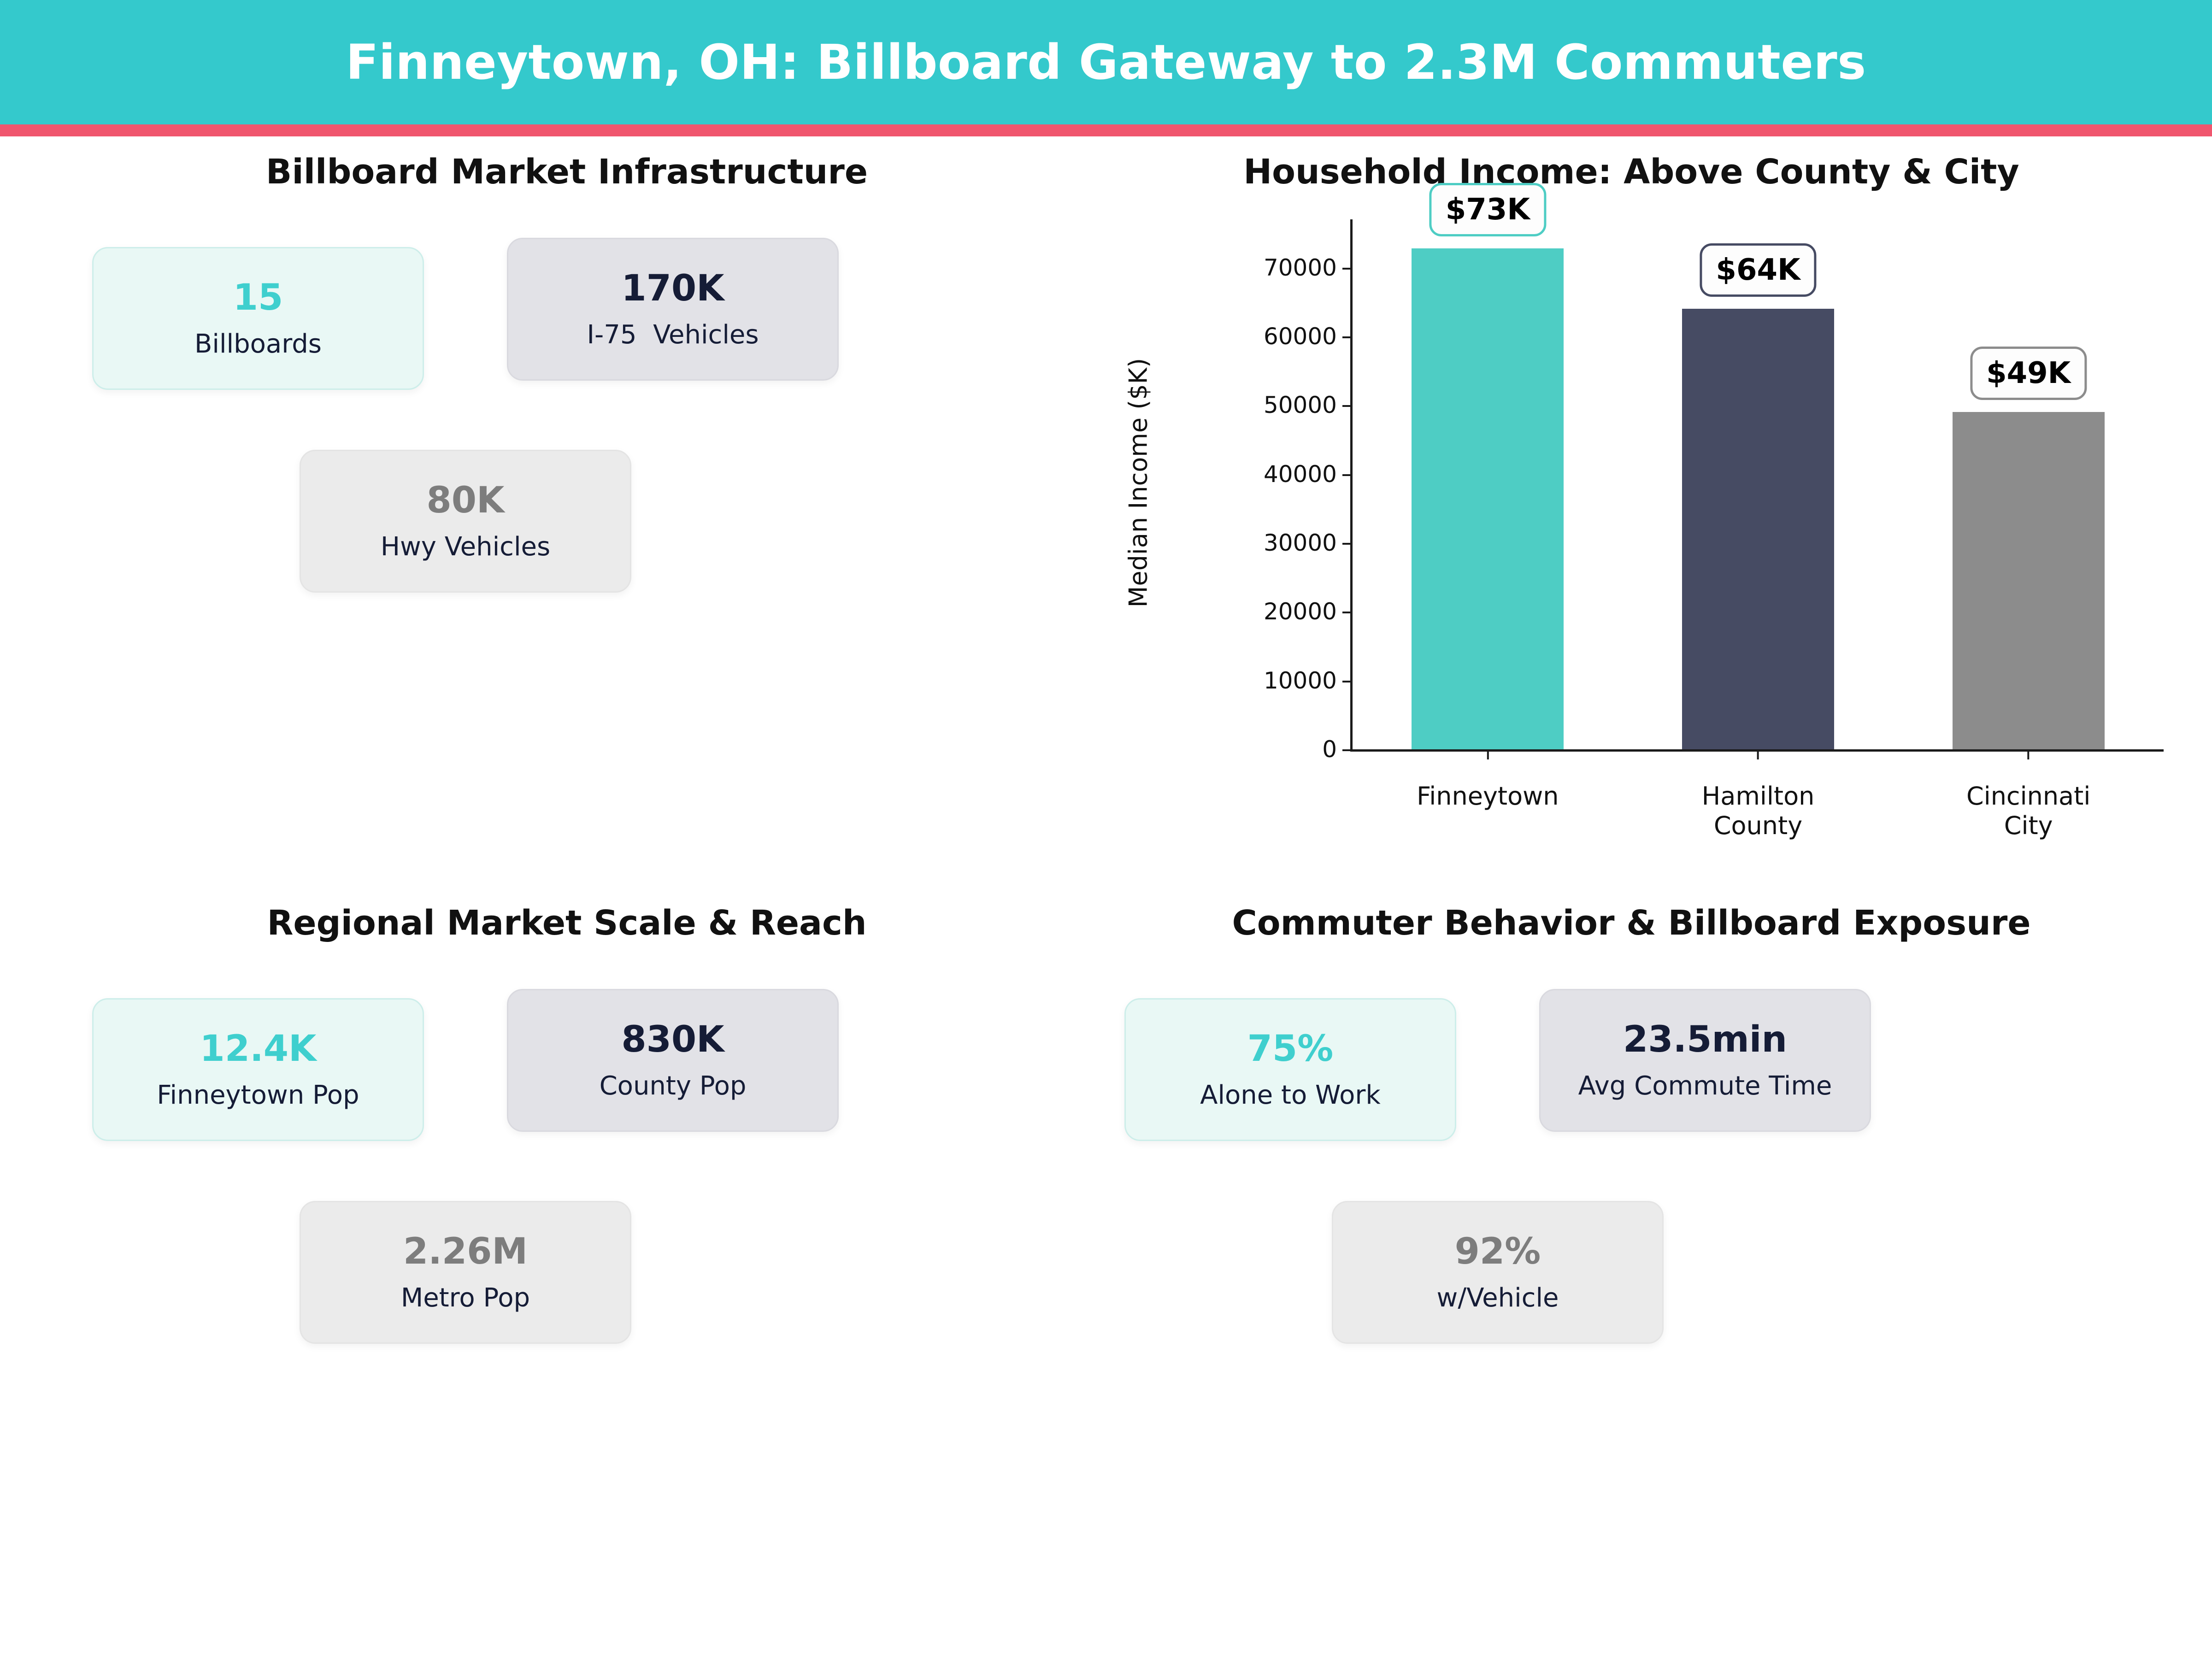 The image size is (2212, 1659). What do you see at coordinates (566, 172) in the screenshot?
I see `panel-title-infrastructure: Billboard Market Infrastructure` at bounding box center [566, 172].